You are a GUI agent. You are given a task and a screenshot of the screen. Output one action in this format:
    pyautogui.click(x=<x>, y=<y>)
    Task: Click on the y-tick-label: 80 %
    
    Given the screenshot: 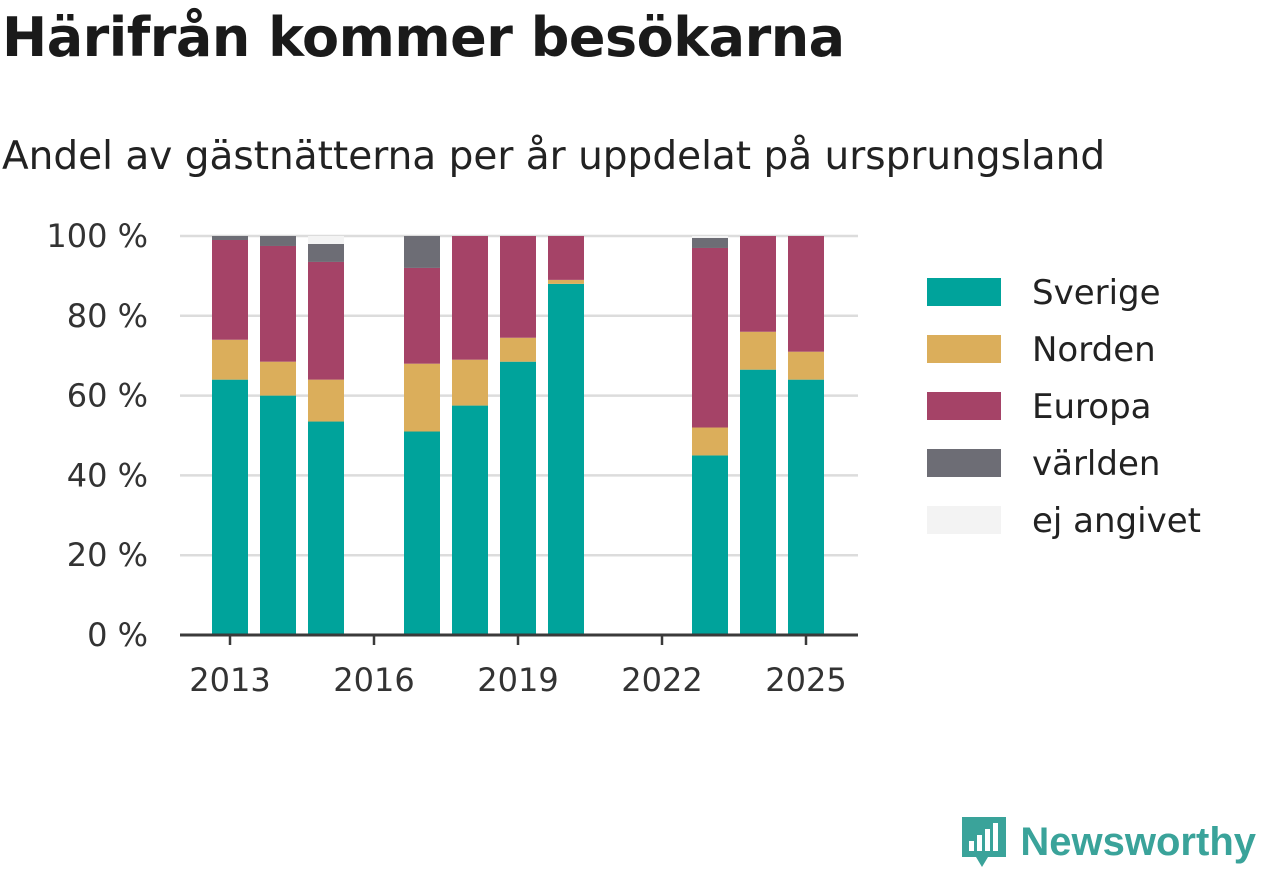 What is the action you would take?
    pyautogui.click(x=107, y=316)
    